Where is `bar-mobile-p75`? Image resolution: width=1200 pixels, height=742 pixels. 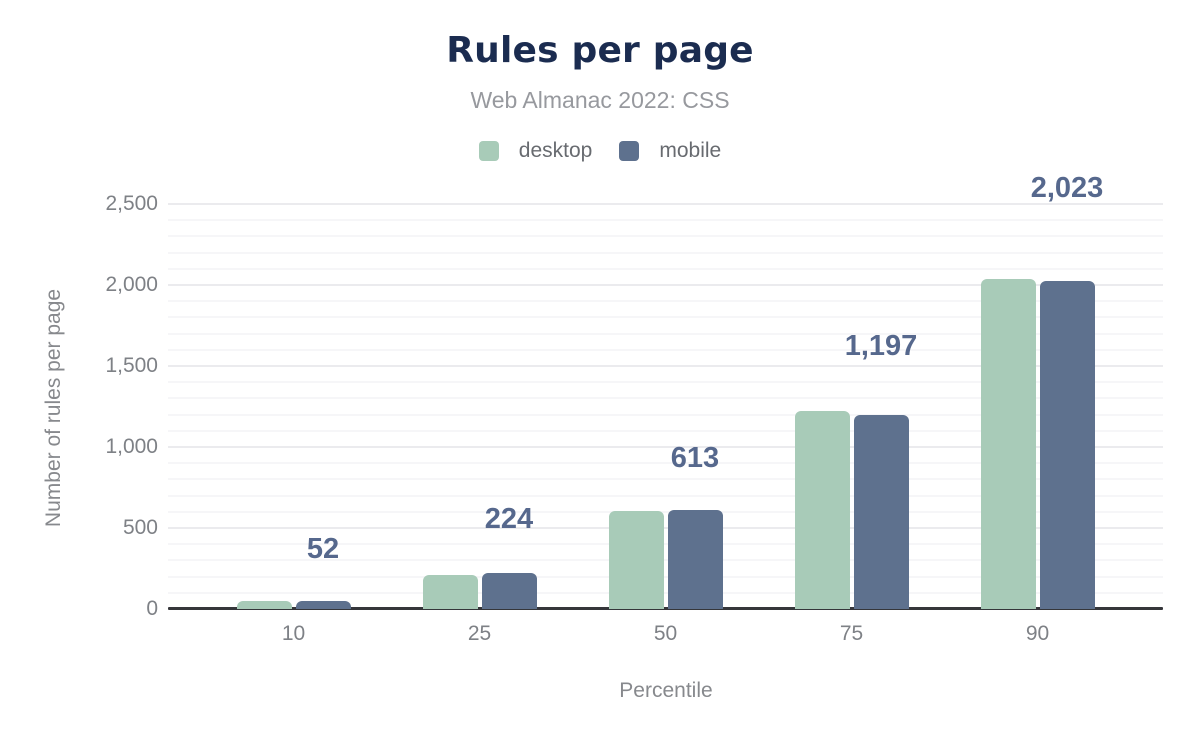
bar-mobile-p75 is located at coordinates (881, 512).